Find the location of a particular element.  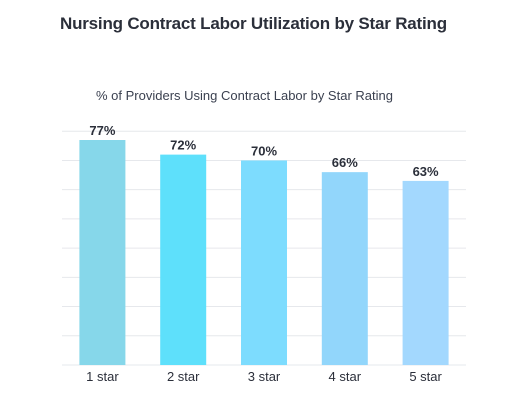

x-tick-label: 5 star is located at coordinates (425, 376).